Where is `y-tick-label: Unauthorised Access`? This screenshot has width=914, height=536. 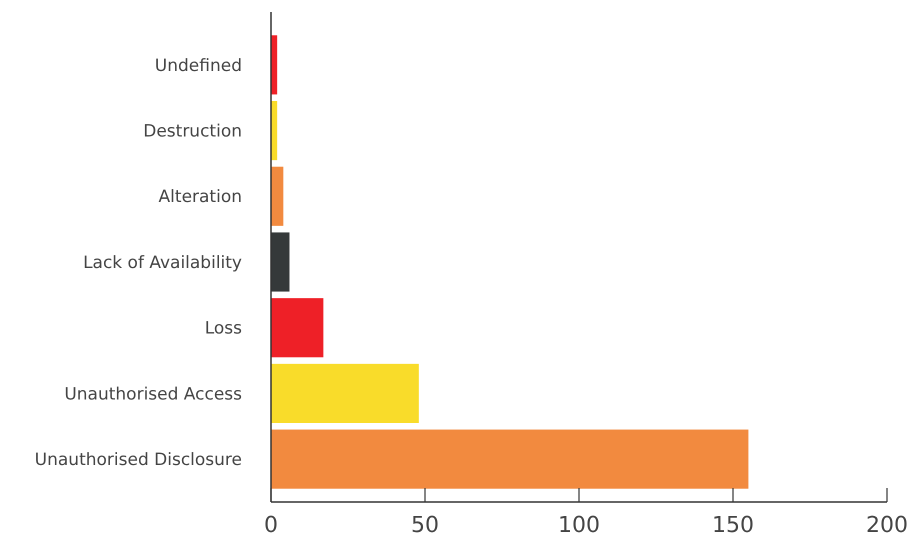 y-tick-label: Unauthorised Access is located at coordinates (153, 394).